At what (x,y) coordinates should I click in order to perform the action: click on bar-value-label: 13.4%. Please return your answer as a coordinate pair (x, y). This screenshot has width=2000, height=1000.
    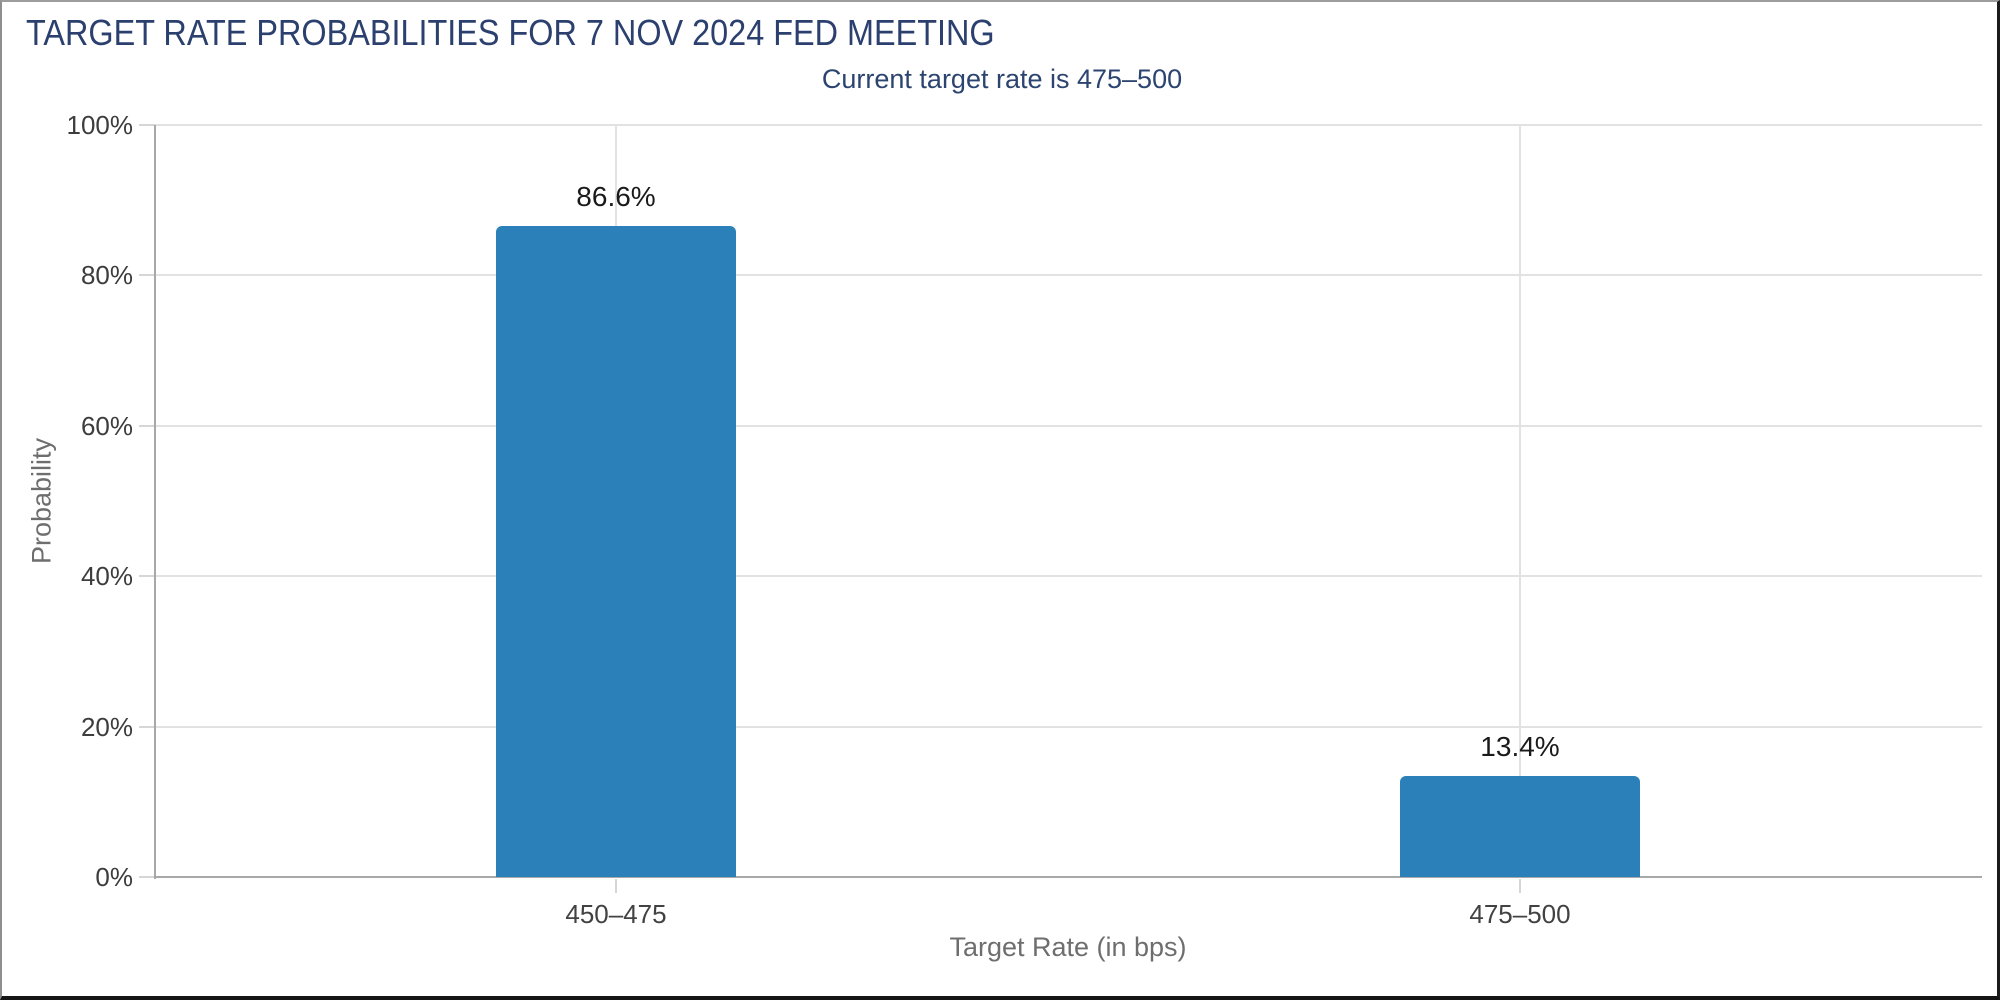
    Looking at the image, I should click on (1520, 746).